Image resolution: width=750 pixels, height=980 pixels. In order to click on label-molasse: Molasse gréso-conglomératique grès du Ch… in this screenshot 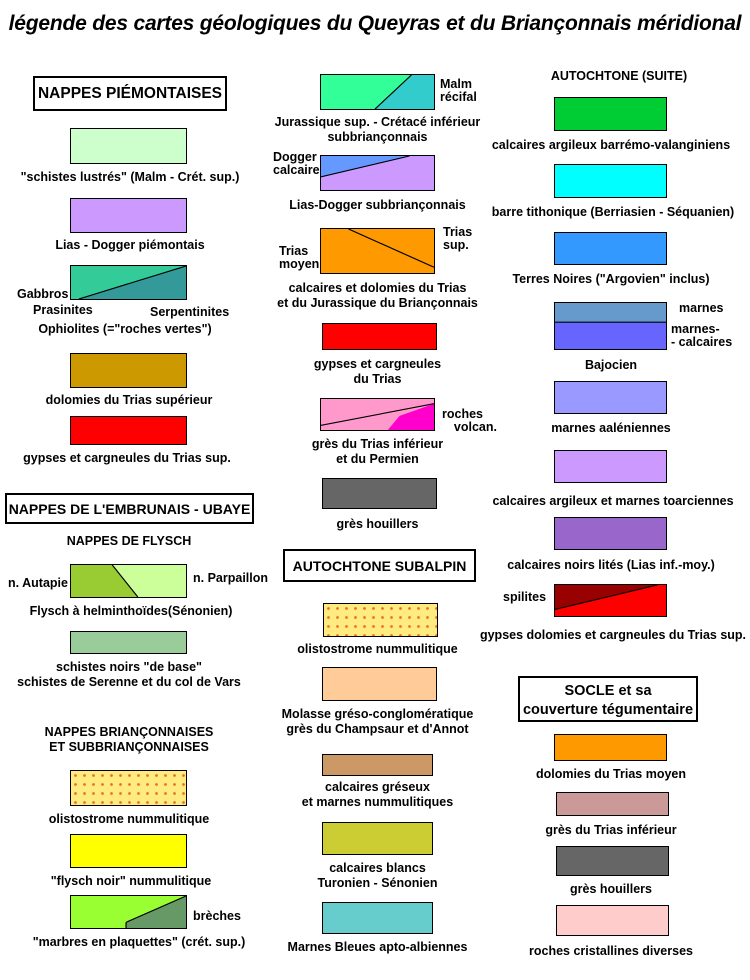, I will do `click(377, 722)`.